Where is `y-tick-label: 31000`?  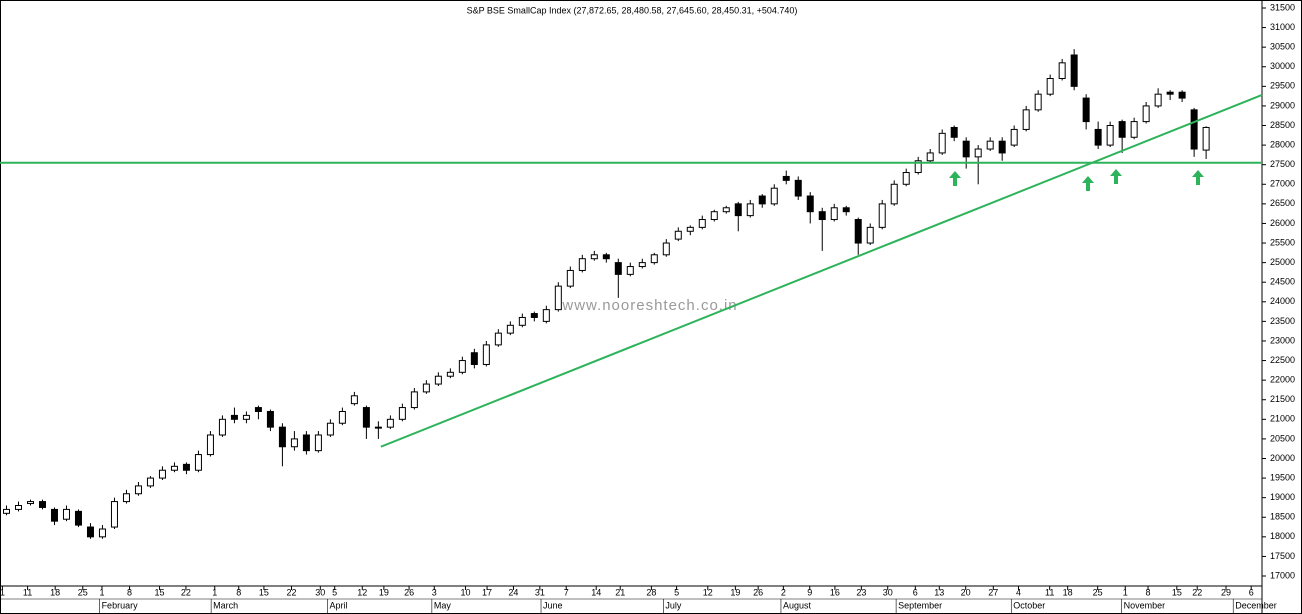
y-tick-label: 31000 is located at coordinates (1282, 27).